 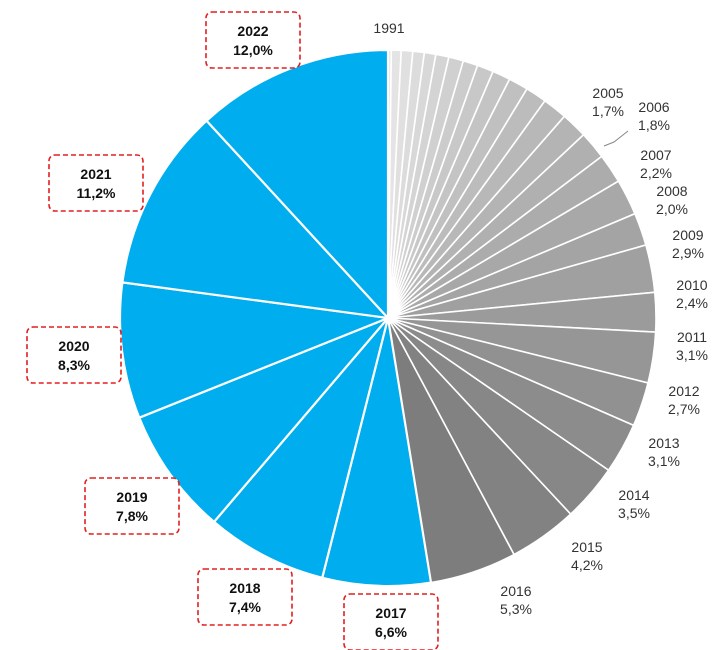 I want to click on leader-line-2006, so click(x=616, y=138).